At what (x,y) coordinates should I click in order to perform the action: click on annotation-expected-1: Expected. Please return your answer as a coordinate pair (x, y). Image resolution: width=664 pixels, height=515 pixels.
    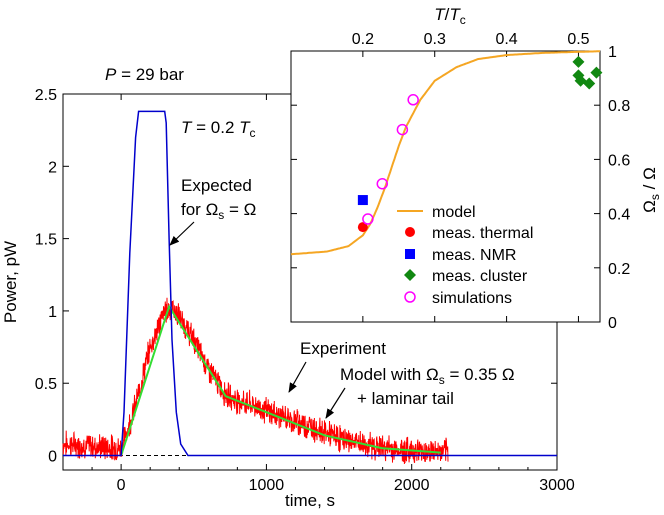
    Looking at the image, I should click on (216, 185).